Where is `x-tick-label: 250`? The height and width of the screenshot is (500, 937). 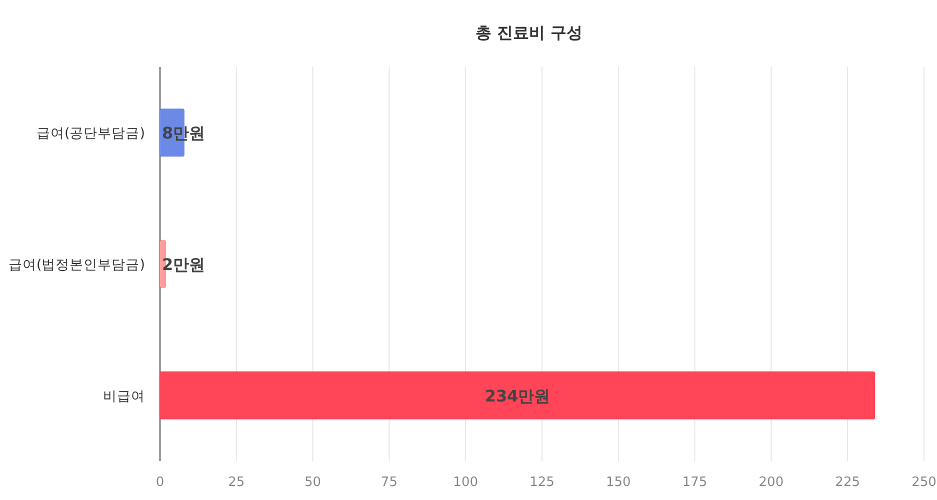 x-tick-label: 250 is located at coordinates (924, 482).